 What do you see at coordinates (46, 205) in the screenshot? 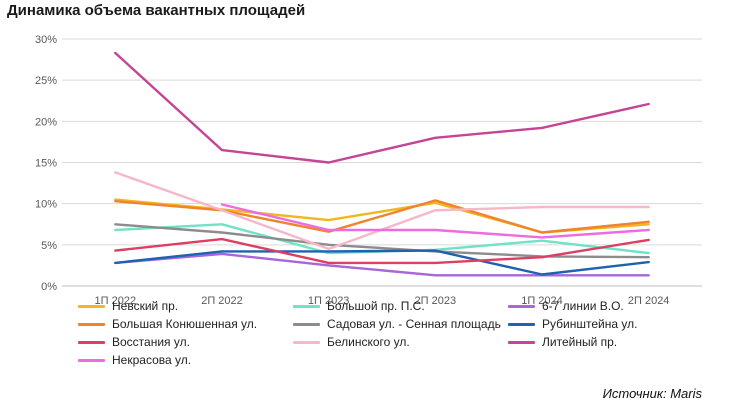
I see `y-tick-label: 10%` at bounding box center [46, 205].